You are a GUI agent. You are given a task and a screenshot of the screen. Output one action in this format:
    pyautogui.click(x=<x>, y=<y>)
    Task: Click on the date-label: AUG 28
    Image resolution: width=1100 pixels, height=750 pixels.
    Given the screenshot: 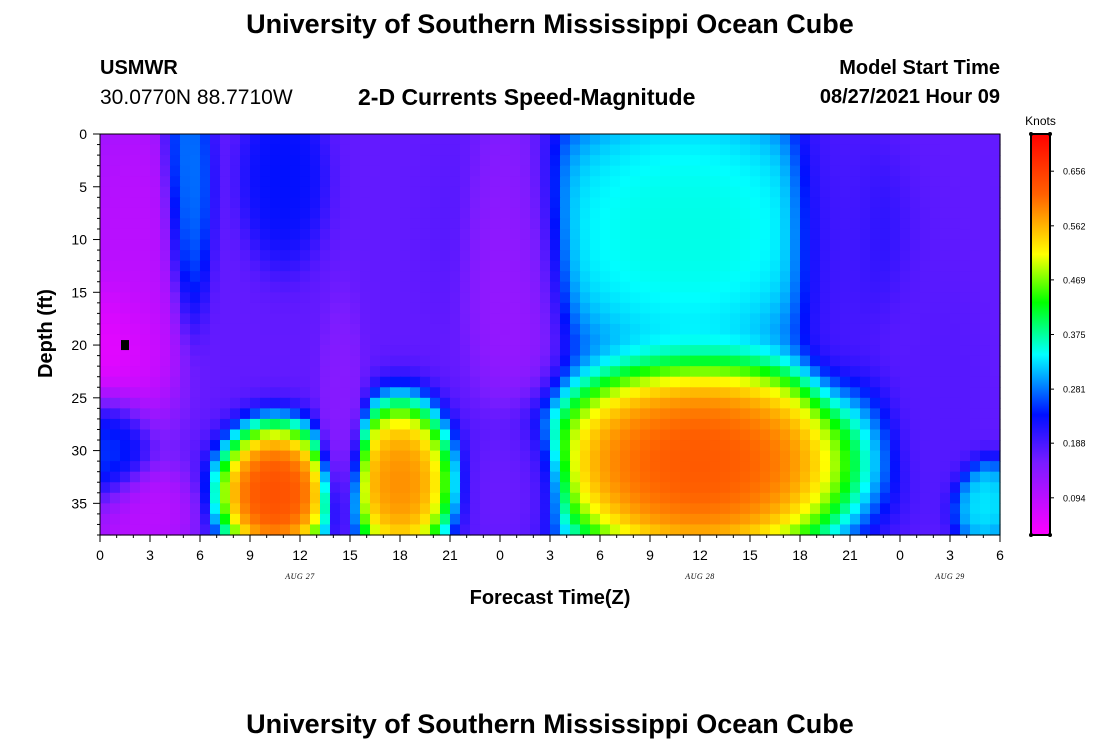 What is the action you would take?
    pyautogui.click(x=699, y=576)
    